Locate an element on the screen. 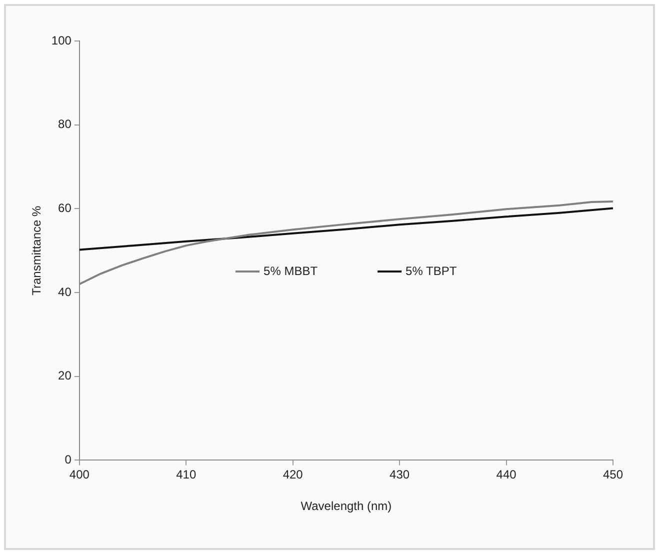  y-tick-label: 0 is located at coordinates (68, 459).